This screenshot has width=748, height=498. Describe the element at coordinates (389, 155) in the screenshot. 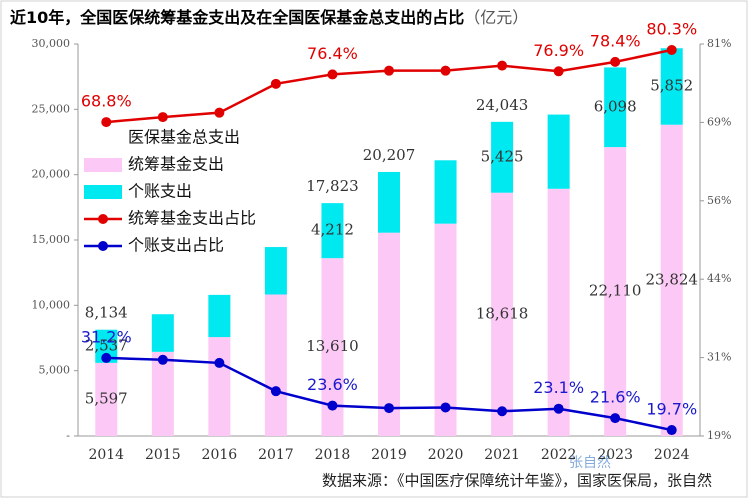

I see `total-label: 20,207` at that location.